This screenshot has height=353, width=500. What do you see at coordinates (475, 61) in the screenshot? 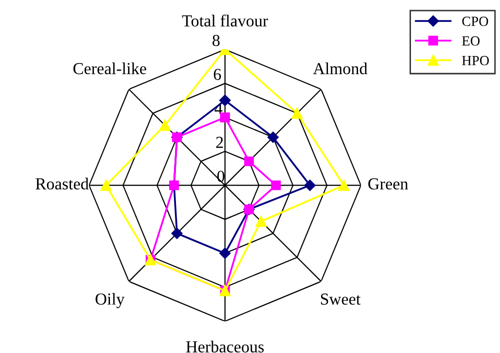
I see `legend-label: HPO` at bounding box center [475, 61].